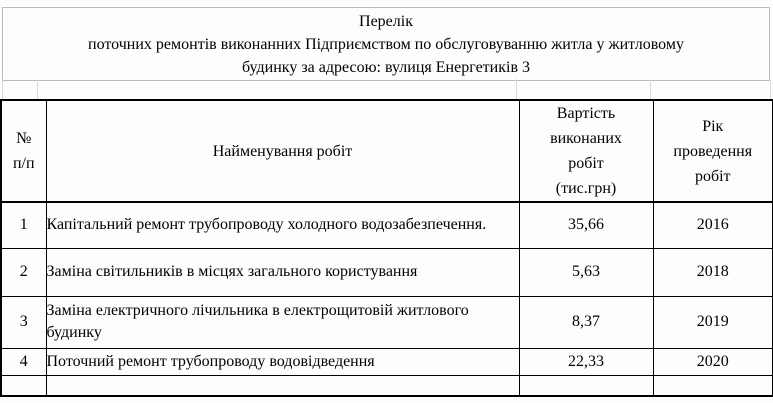 The image size is (773, 403). I want to click on cell-year, so click(712, 385).